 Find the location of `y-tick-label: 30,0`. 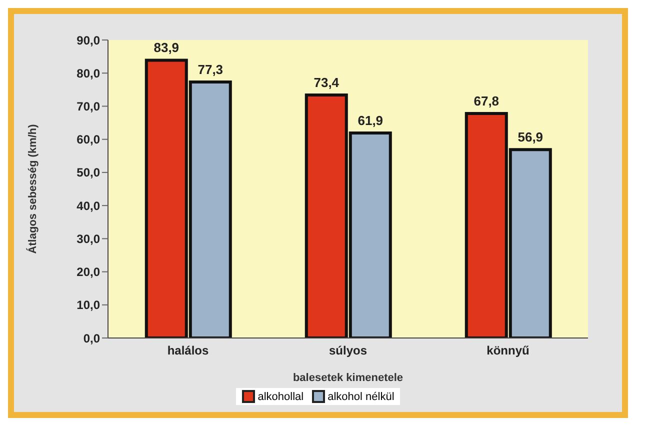

y-tick-label: 30,0 is located at coordinates (88, 239).